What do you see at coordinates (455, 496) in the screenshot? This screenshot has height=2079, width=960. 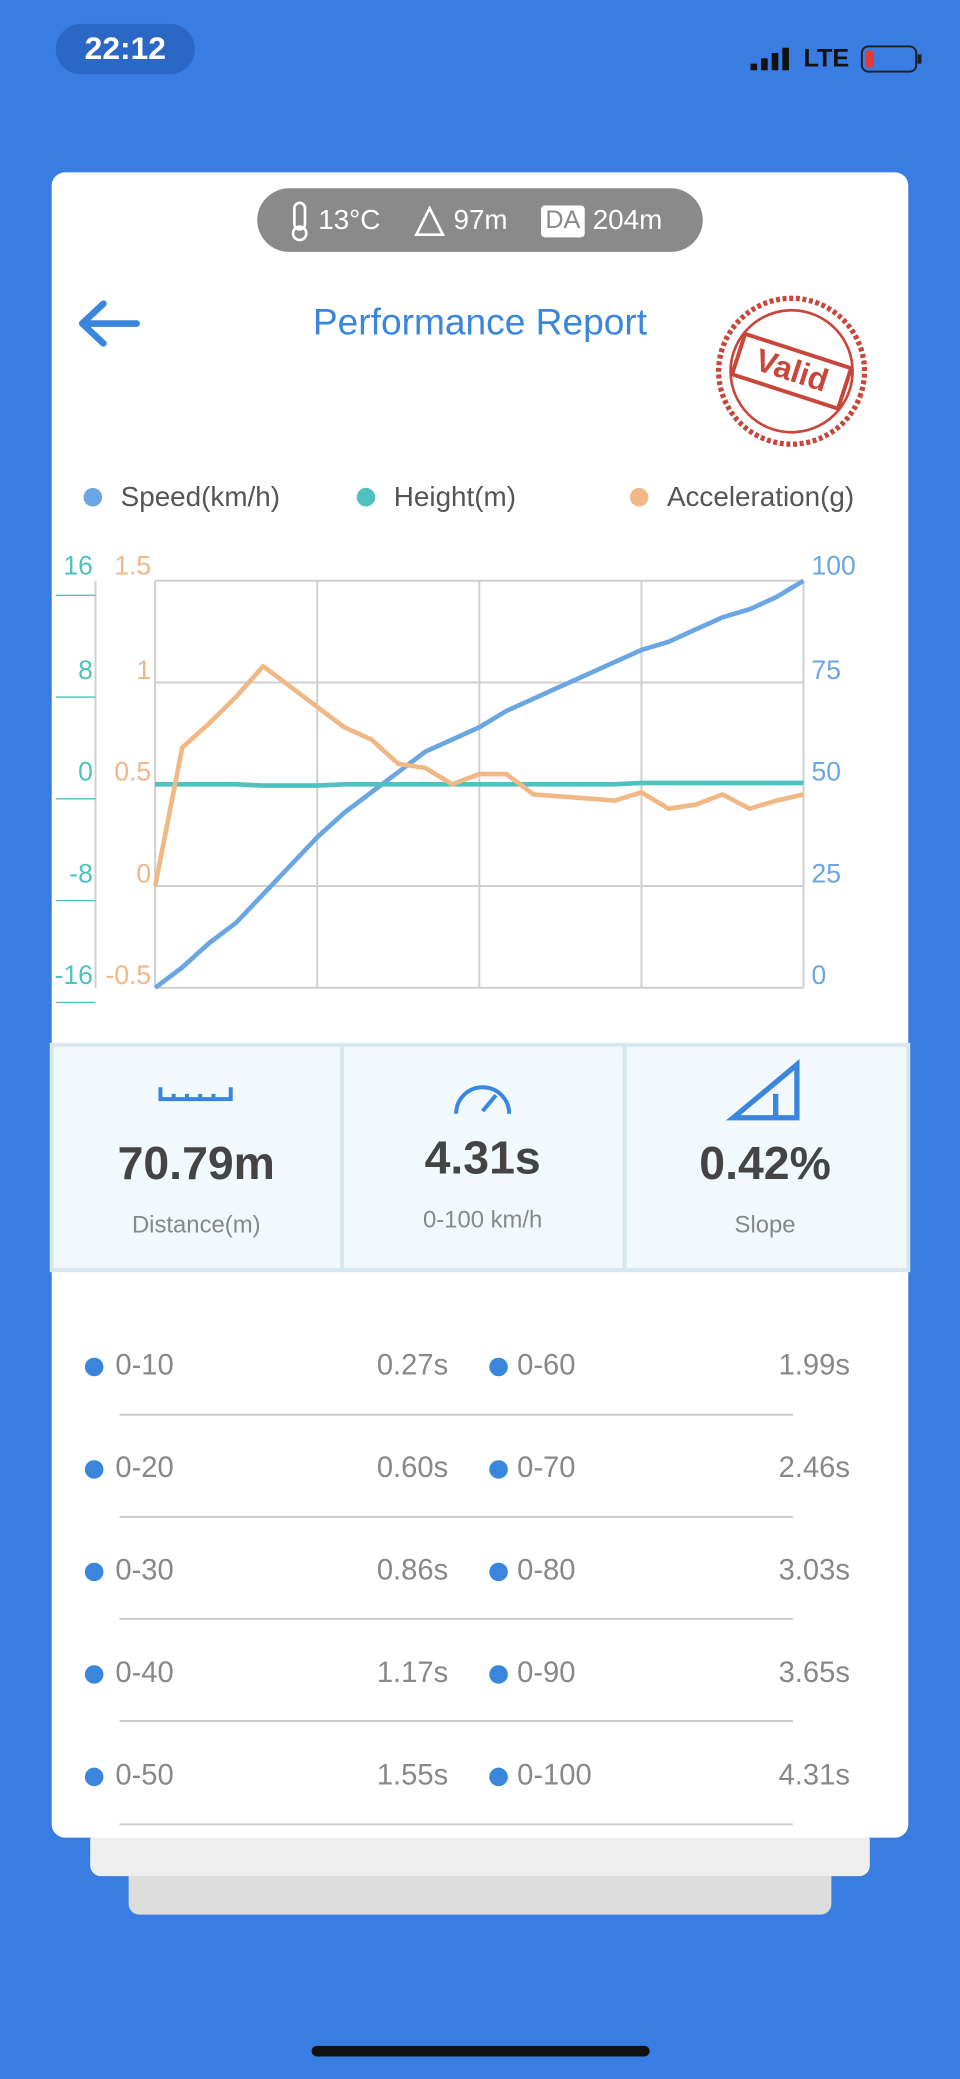 I see `legend-label: Height(m)` at bounding box center [455, 496].